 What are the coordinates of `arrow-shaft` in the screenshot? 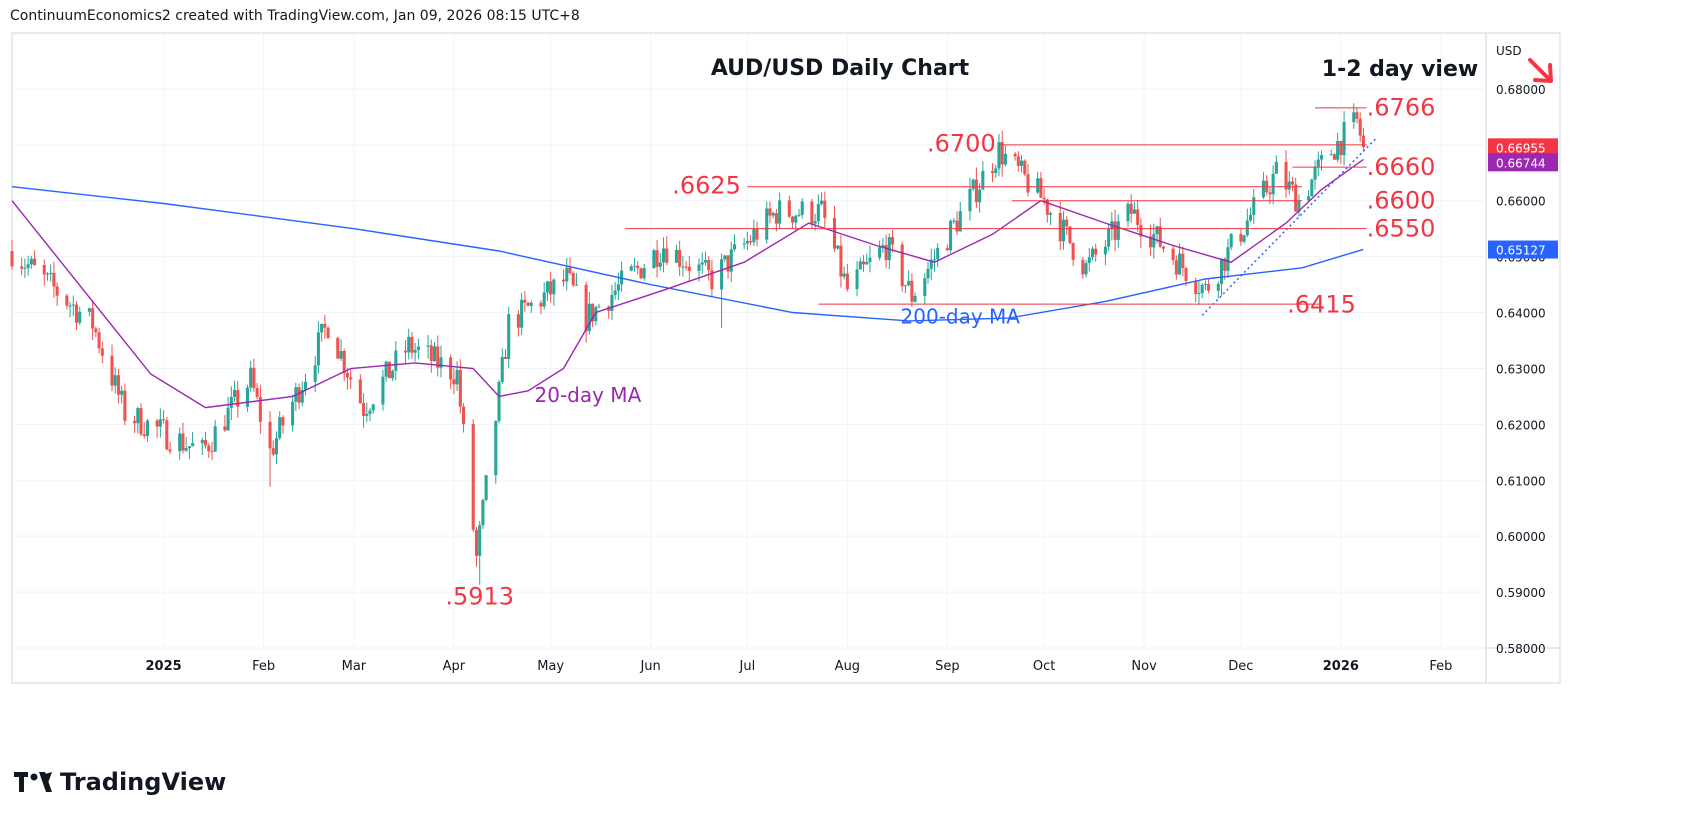 It's located at (1539, 69).